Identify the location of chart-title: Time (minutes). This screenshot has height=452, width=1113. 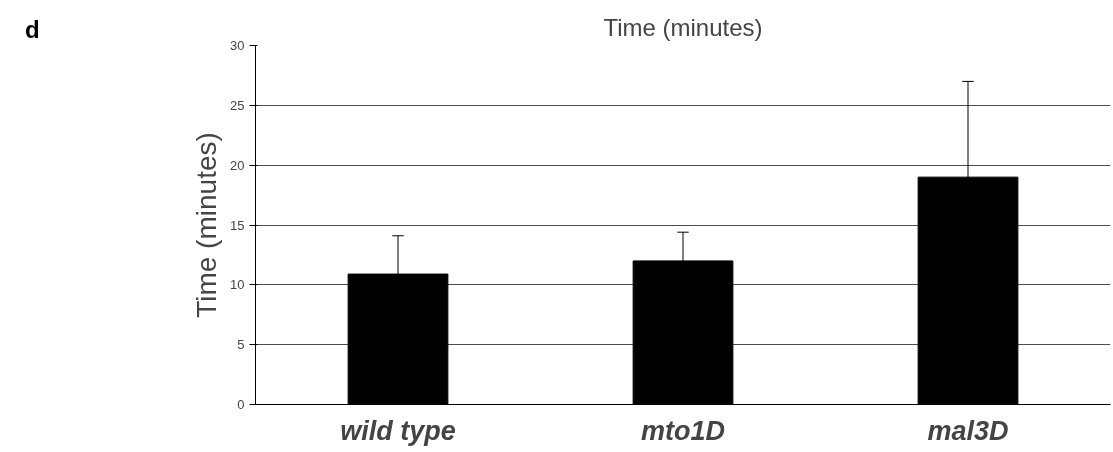
(683, 27).